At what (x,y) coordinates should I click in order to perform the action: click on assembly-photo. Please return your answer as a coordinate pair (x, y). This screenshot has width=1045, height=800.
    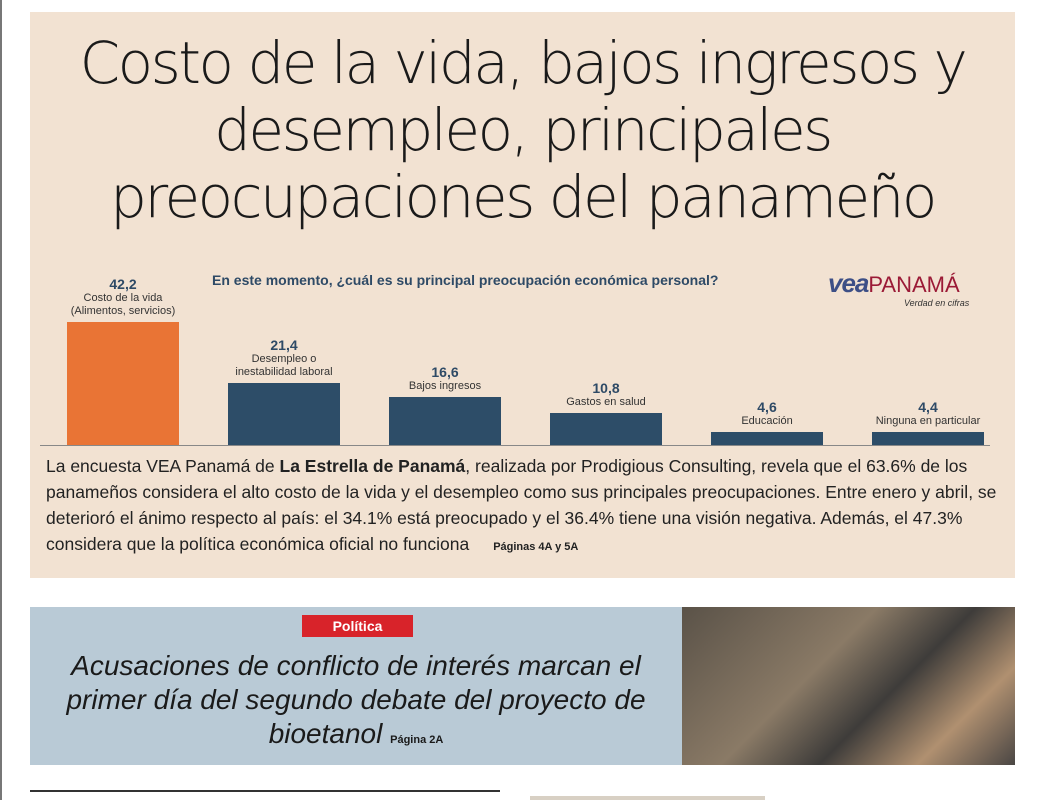
    Looking at the image, I should click on (848, 686).